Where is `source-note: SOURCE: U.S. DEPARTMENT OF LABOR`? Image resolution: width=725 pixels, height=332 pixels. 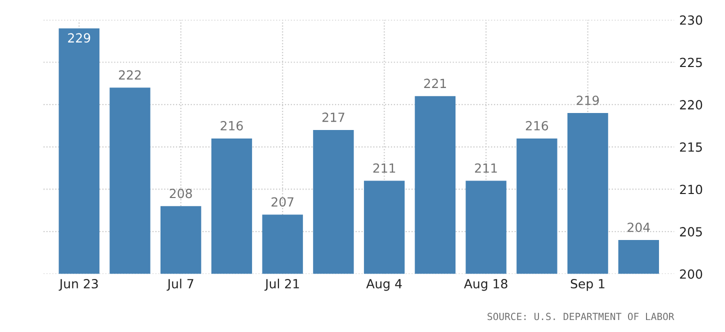 source-note: SOURCE: U.S. DEPARTMENT OF LABOR is located at coordinates (581, 316).